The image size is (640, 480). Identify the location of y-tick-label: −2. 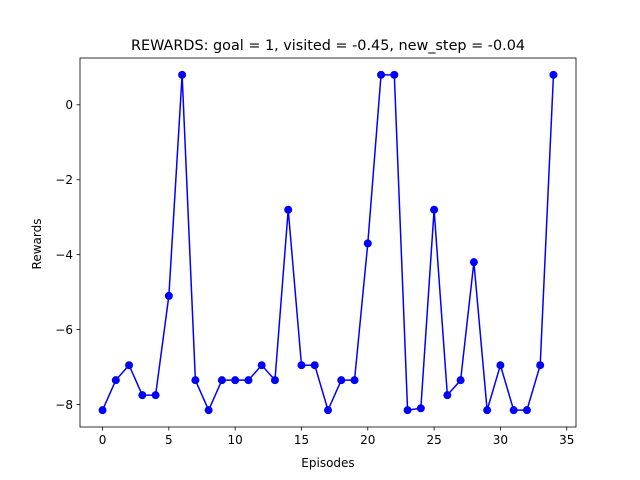
(64, 180).